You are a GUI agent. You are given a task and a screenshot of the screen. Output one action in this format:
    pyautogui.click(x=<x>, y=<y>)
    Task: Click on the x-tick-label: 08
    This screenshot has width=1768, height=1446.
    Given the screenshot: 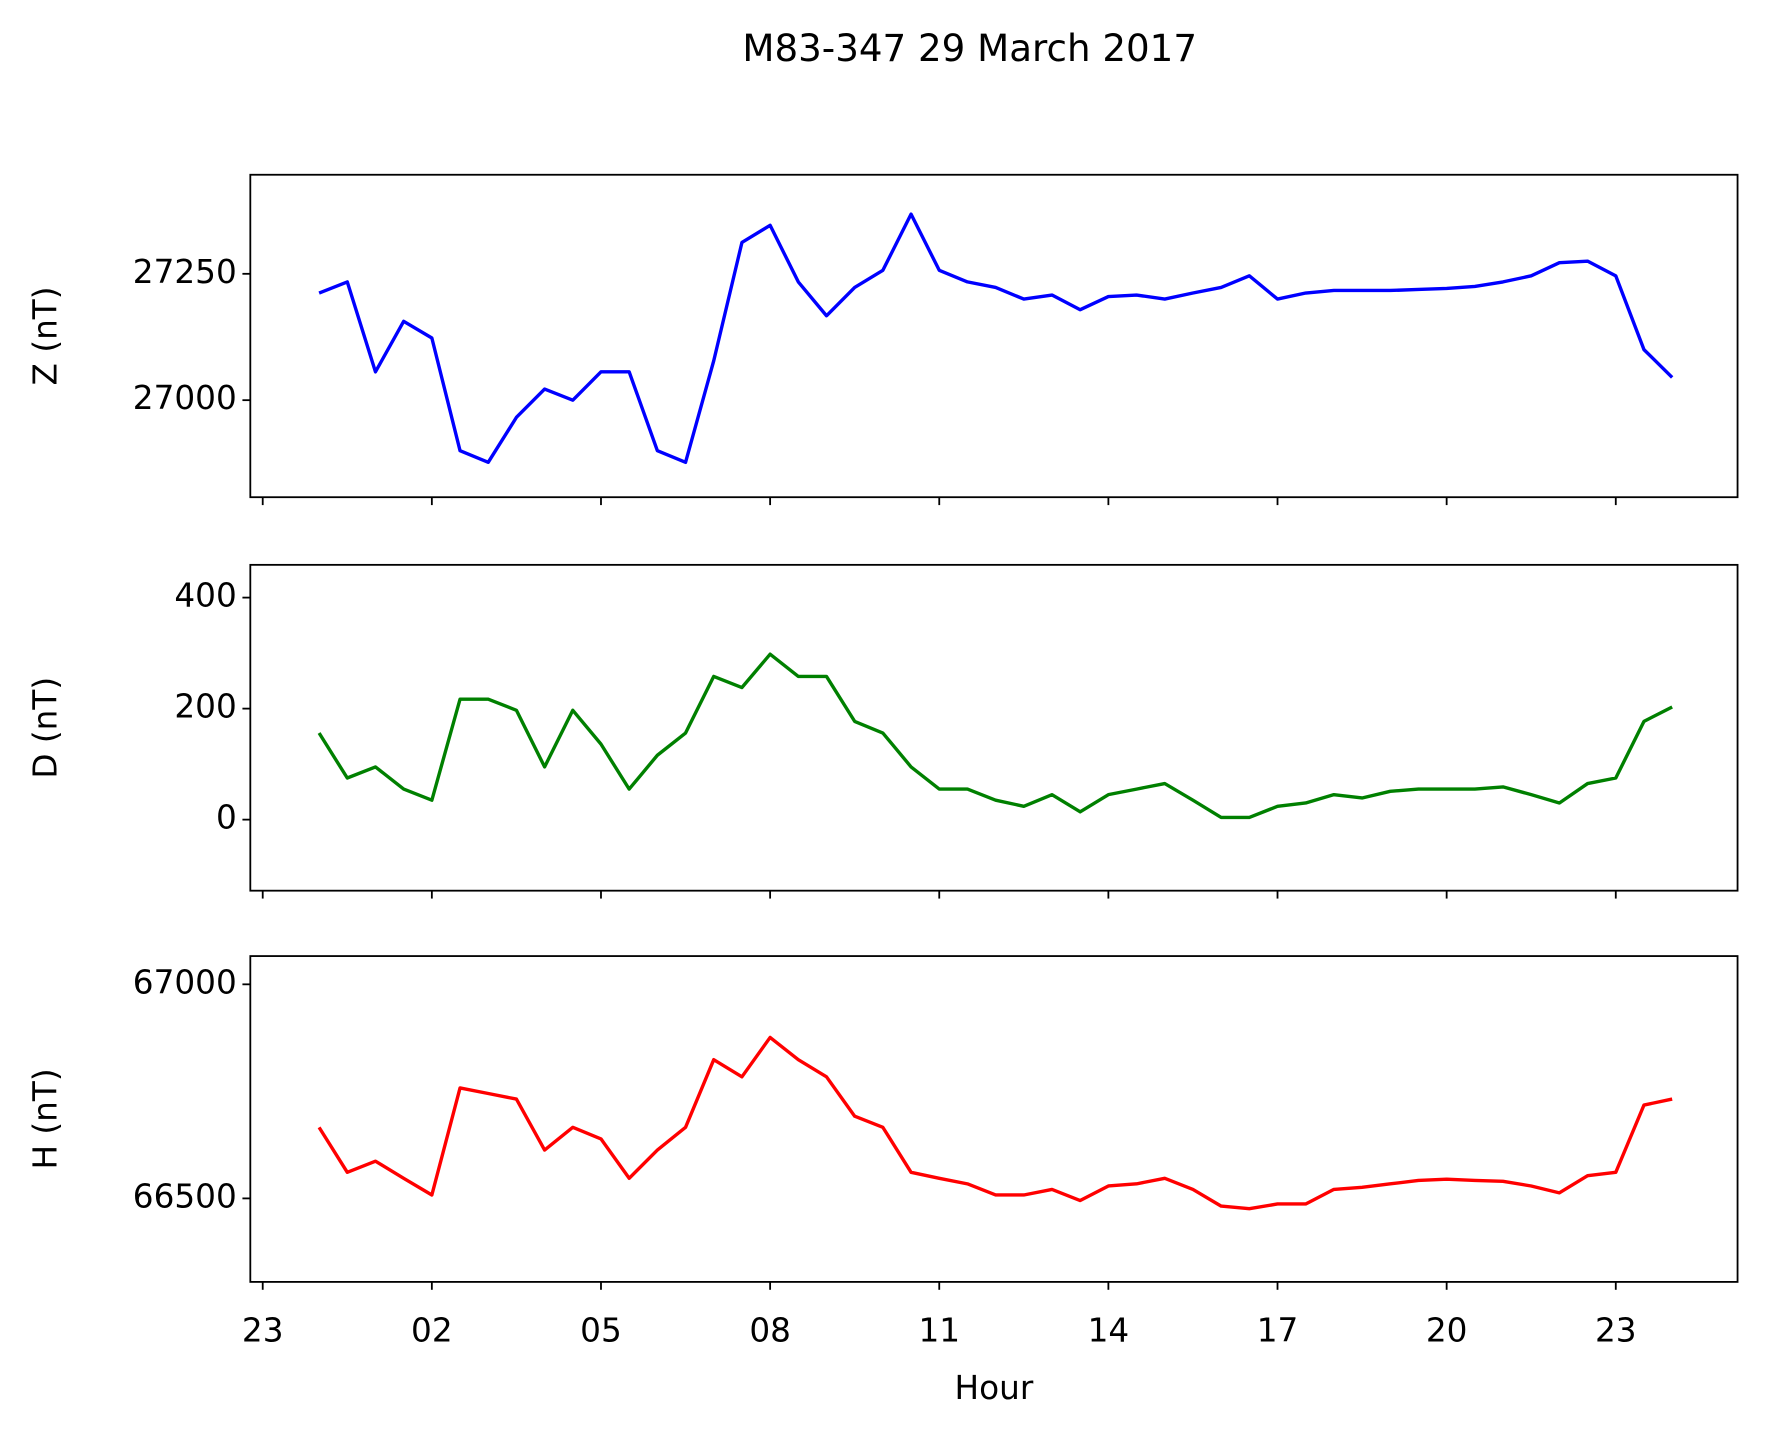 What is the action you would take?
    pyautogui.click(x=770, y=1331)
    